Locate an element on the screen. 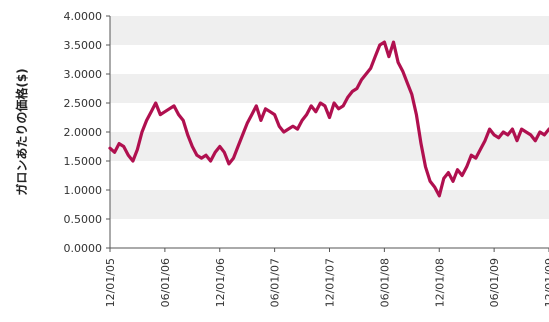 The image size is (549, 322). x-tick-label: 06/01/09 is located at coordinates (494, 282).